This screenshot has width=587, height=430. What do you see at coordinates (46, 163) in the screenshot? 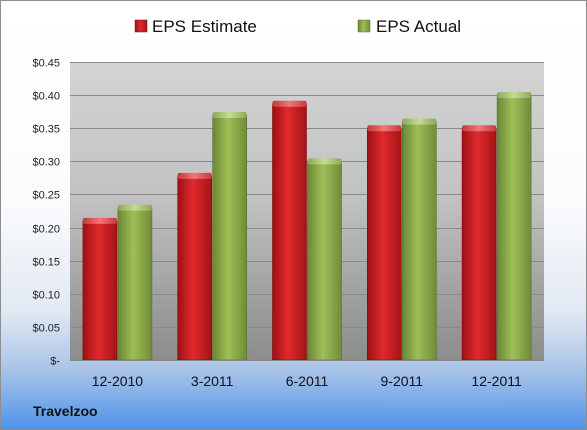
I see `y-tick-label: $0.30` at bounding box center [46, 163].